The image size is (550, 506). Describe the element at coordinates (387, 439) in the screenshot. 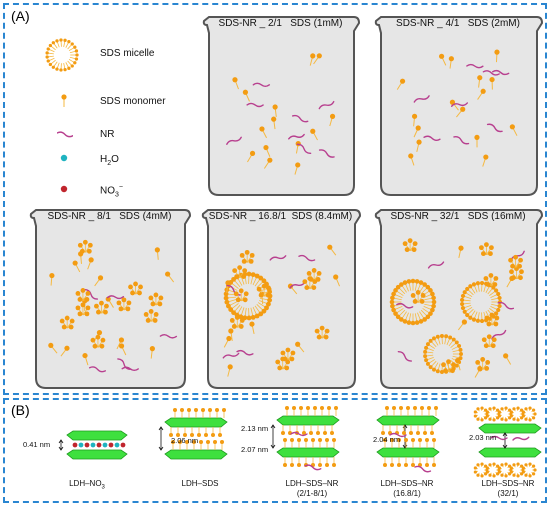

I see `distance-label: 2.04 nm` at that location.